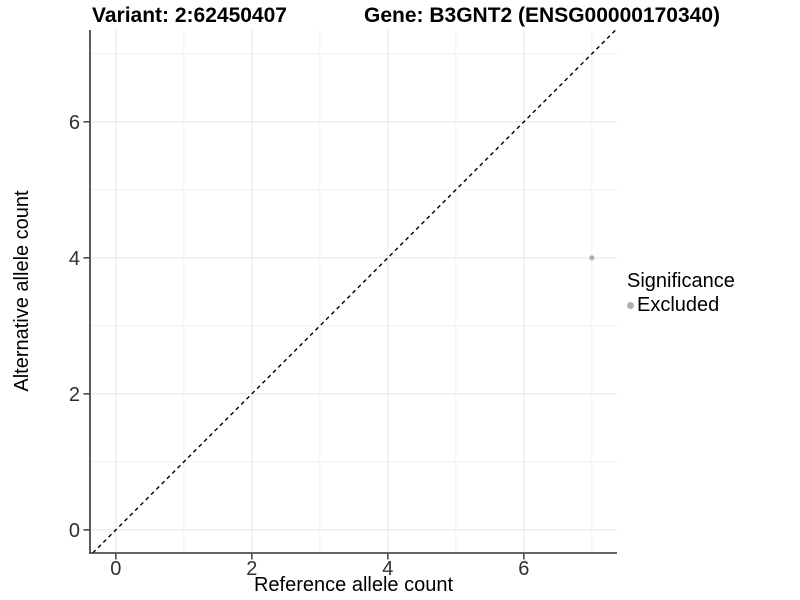 The height and width of the screenshot is (600, 800). What do you see at coordinates (74, 531) in the screenshot?
I see `y-tick-label: 0` at bounding box center [74, 531].